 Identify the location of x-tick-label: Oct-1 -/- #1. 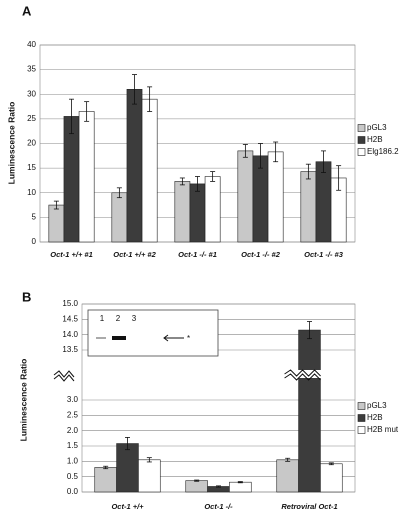
(197, 254).